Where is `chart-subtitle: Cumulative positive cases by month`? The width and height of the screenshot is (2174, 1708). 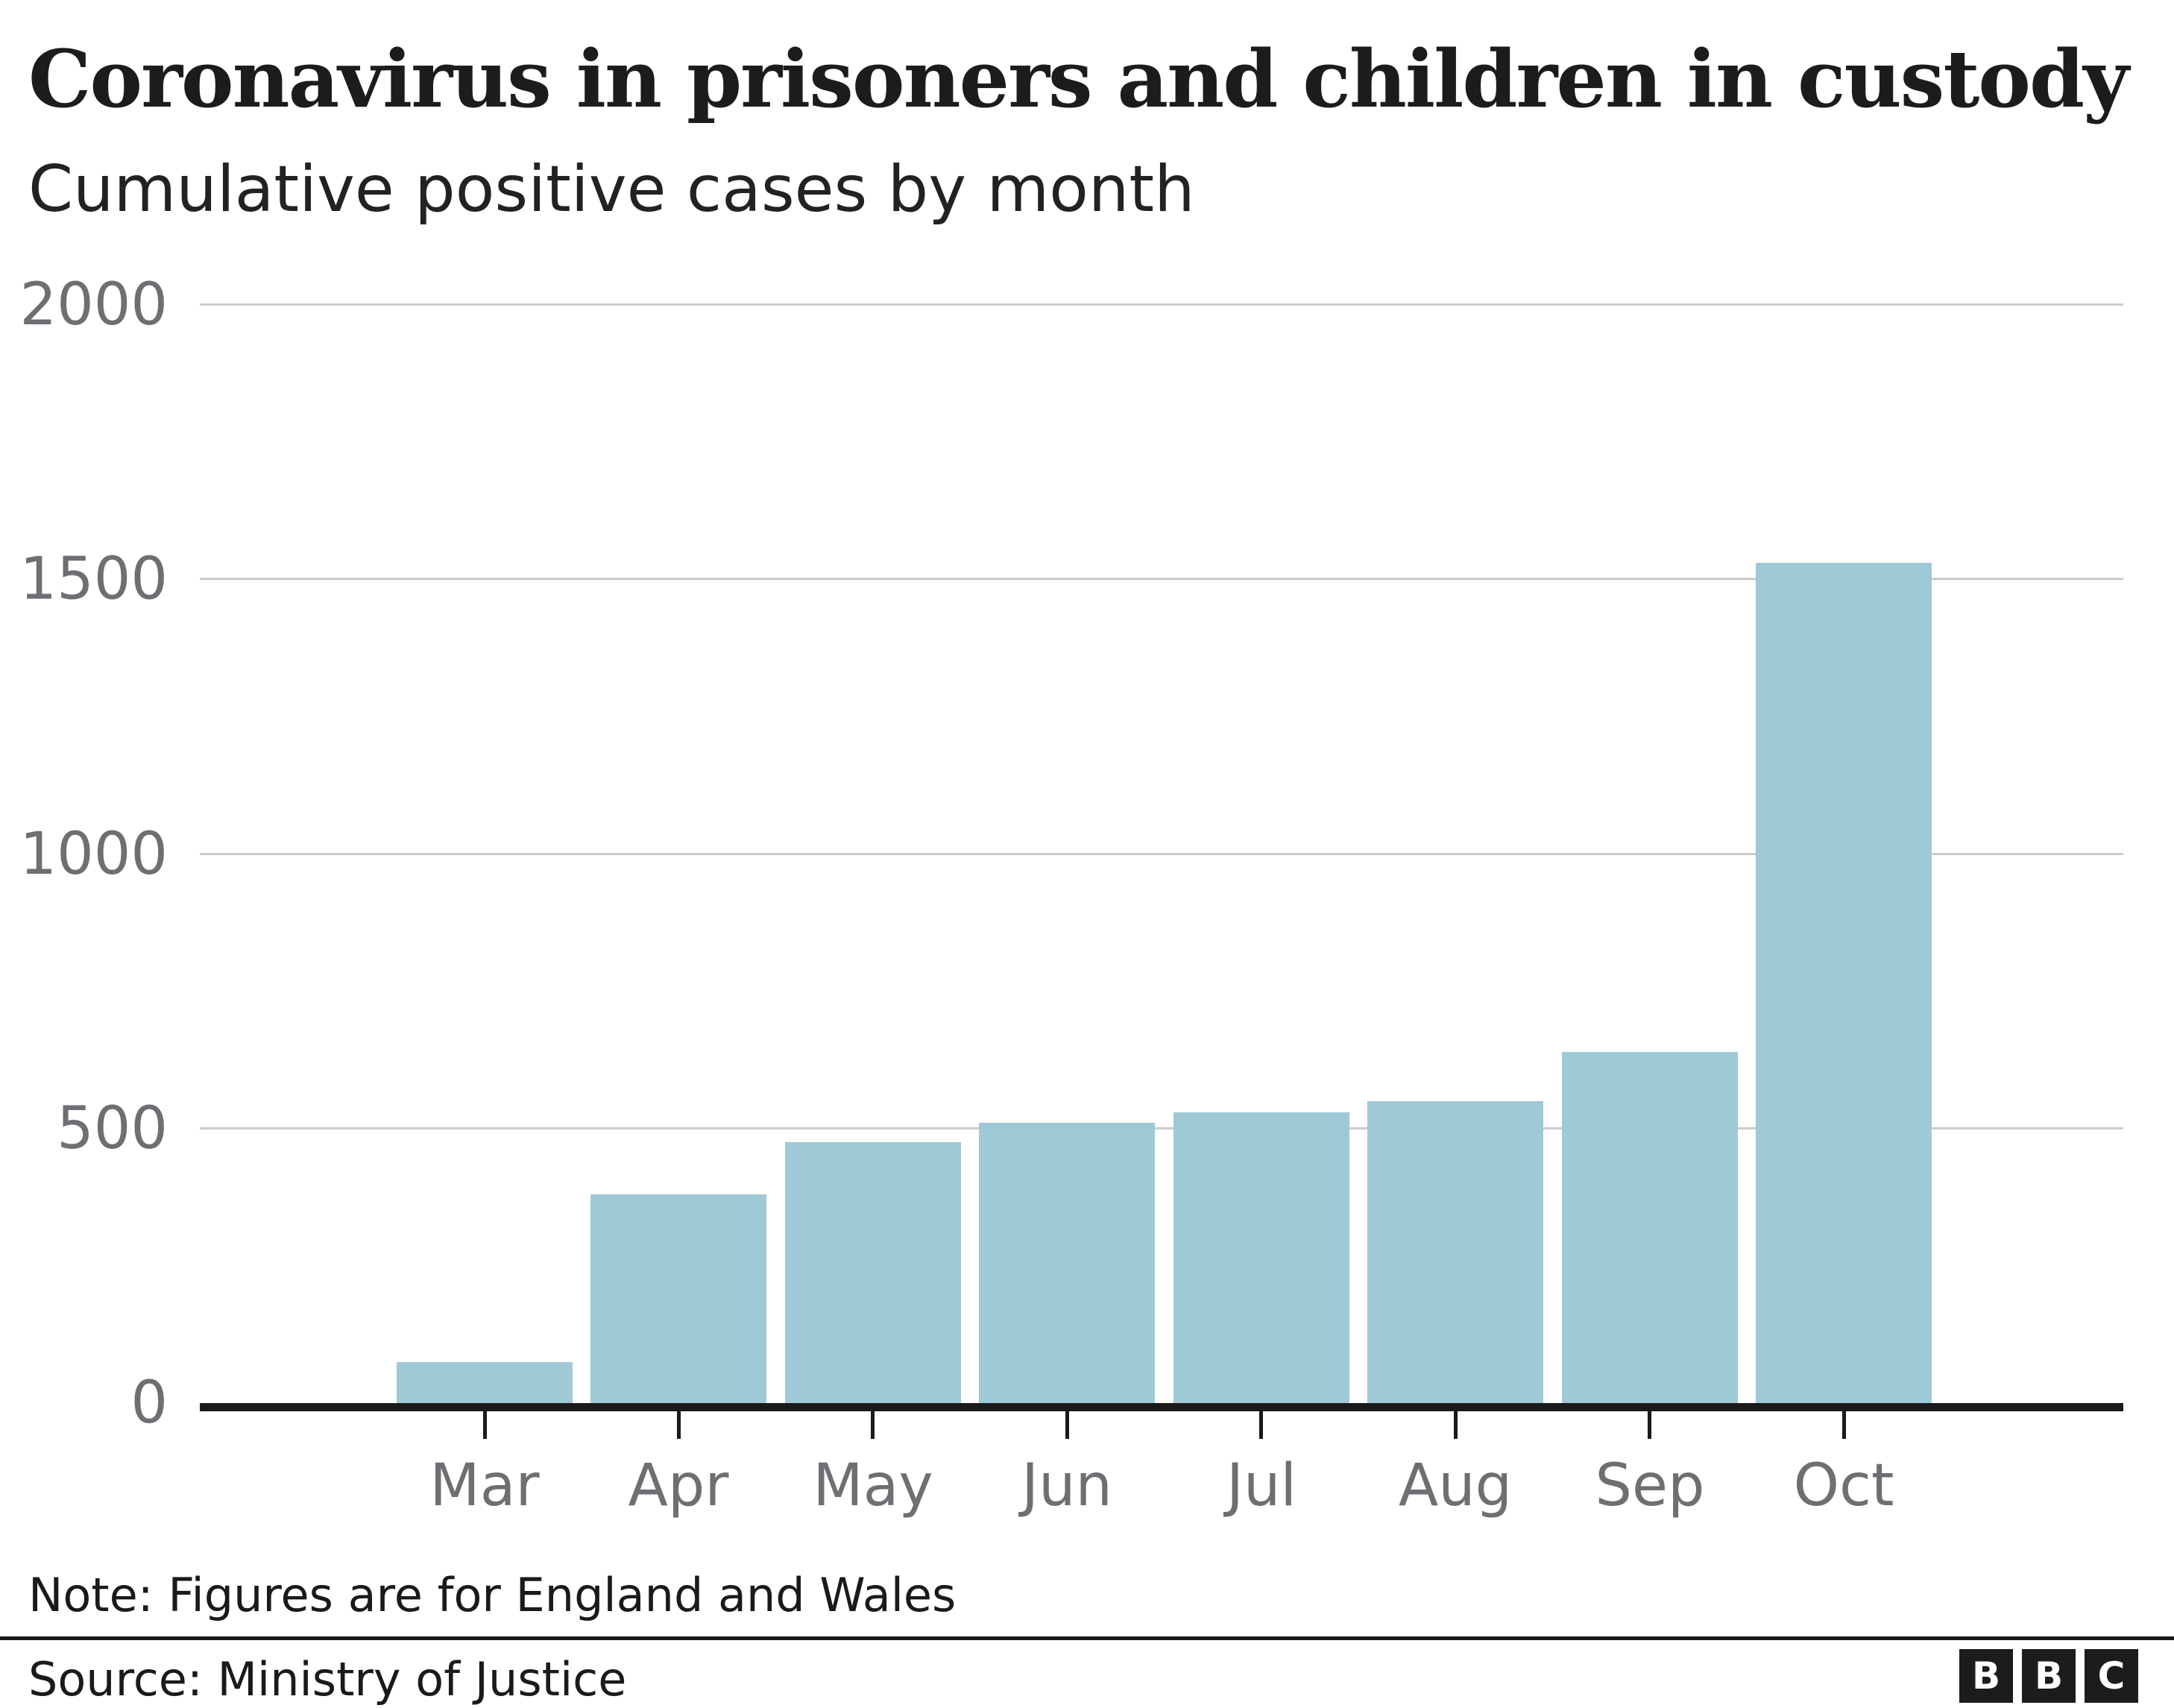
chart-subtitle: Cumulative positive cases by month is located at coordinates (612, 189).